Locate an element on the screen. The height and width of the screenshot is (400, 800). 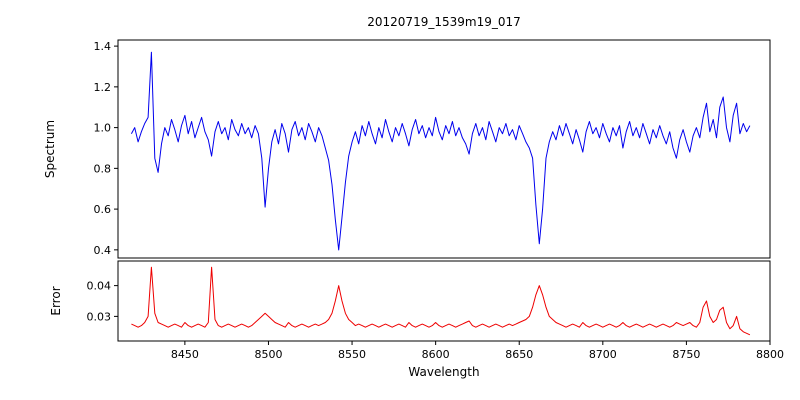
spectrum-y-tick-label: 1.4 is located at coordinates (103, 46).